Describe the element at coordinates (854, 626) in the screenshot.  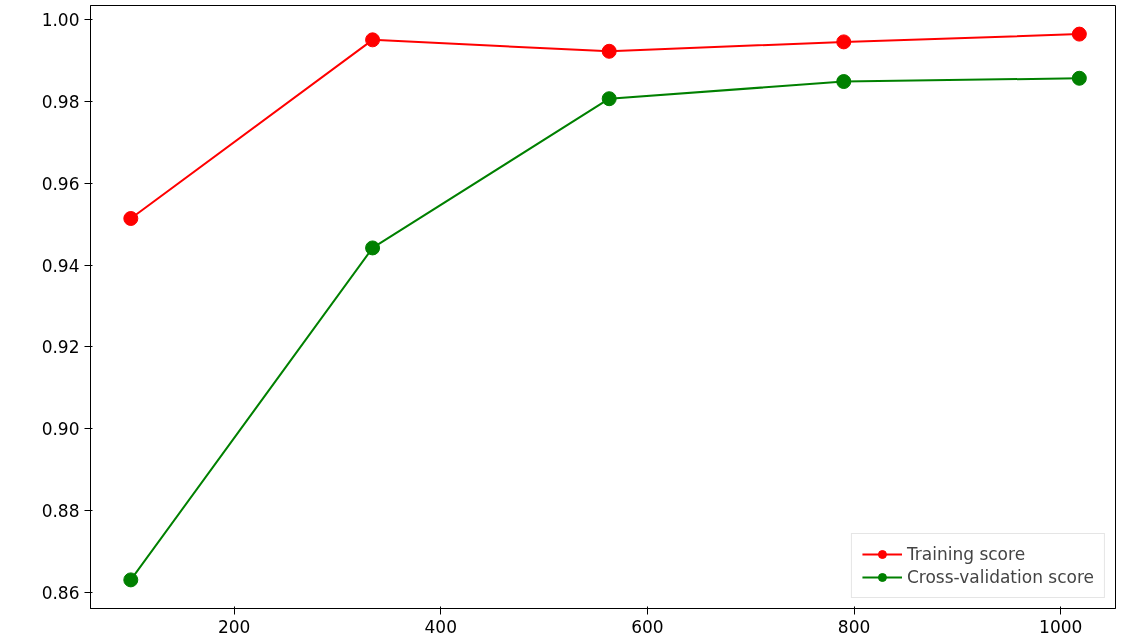
I see `x-tick-label: 800` at that location.